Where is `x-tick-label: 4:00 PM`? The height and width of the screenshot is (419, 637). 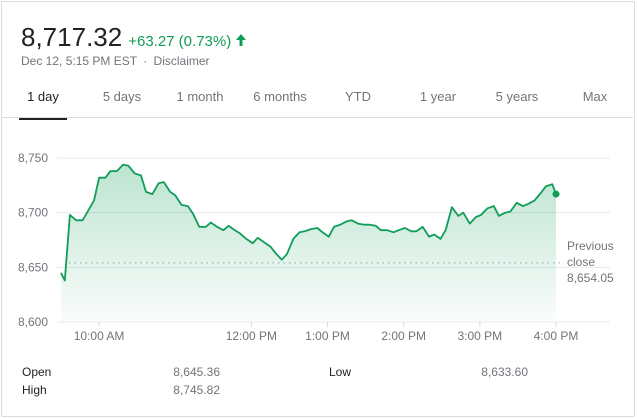
x-tick-label: 4:00 PM is located at coordinates (556, 336).